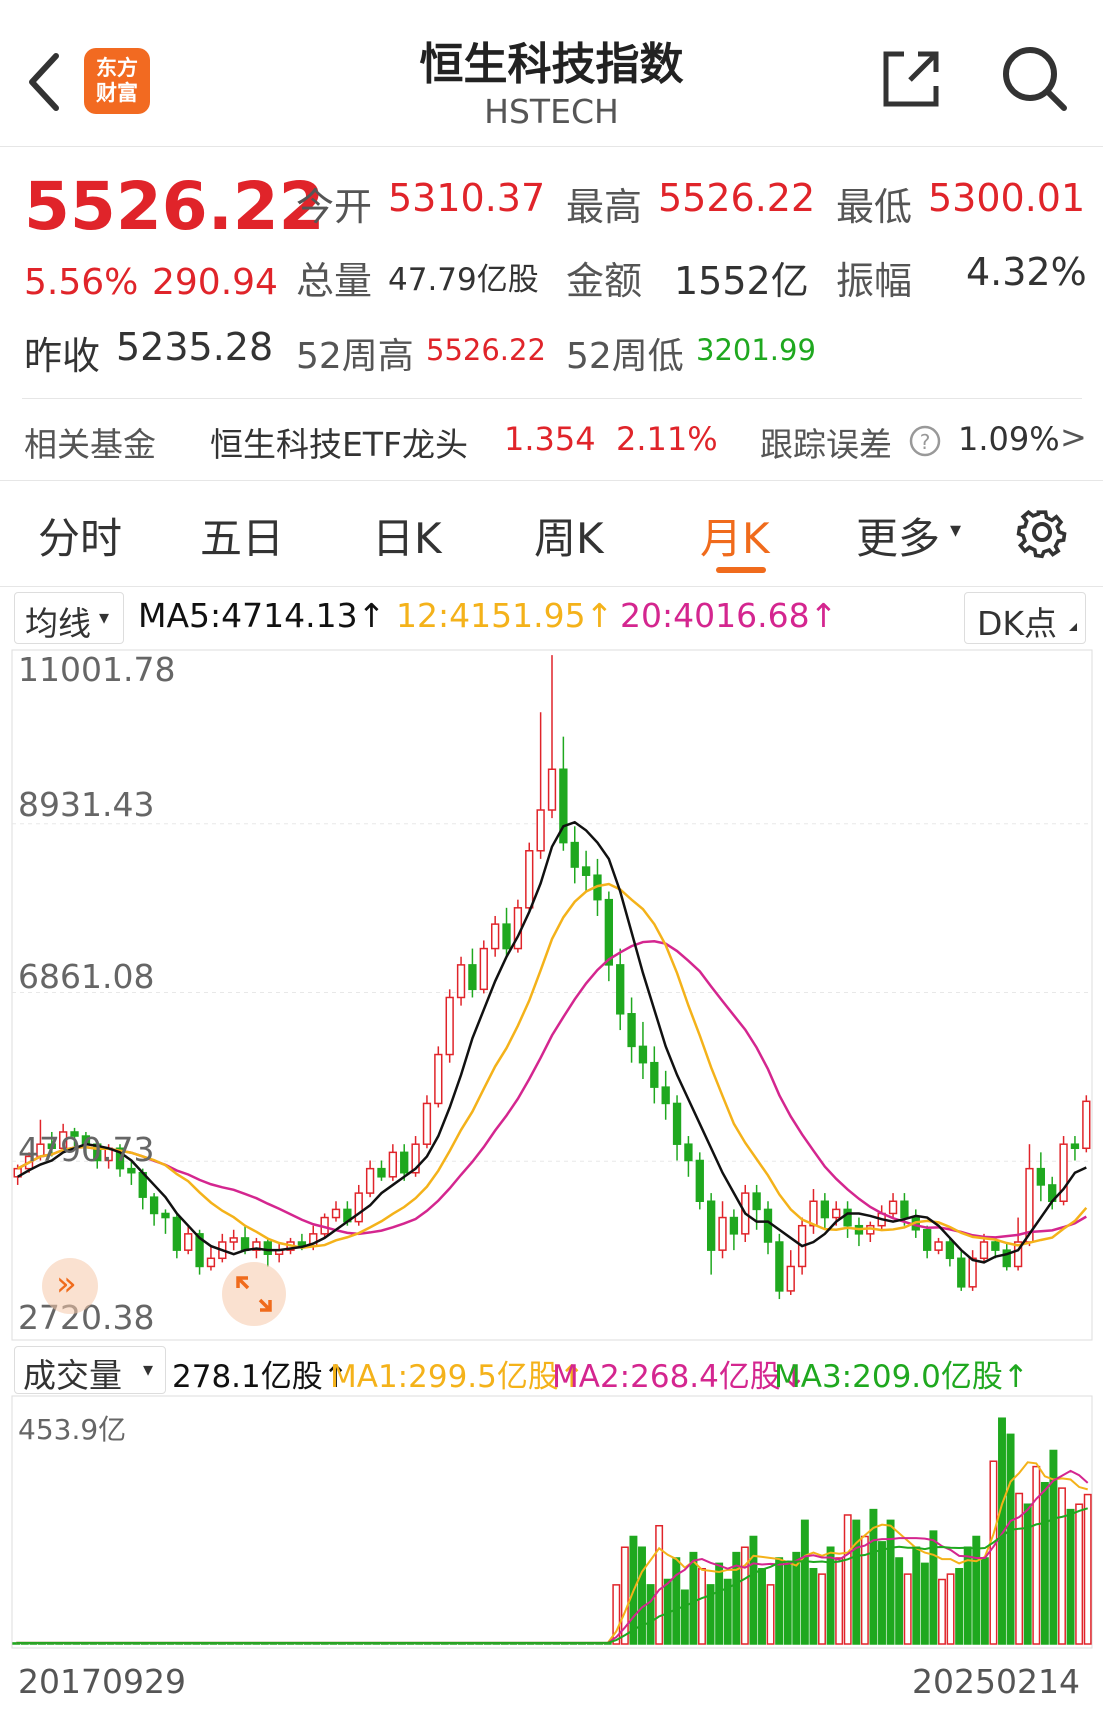  Describe the element at coordinates (1042, 532) in the screenshot. I see `gear-icon` at that location.